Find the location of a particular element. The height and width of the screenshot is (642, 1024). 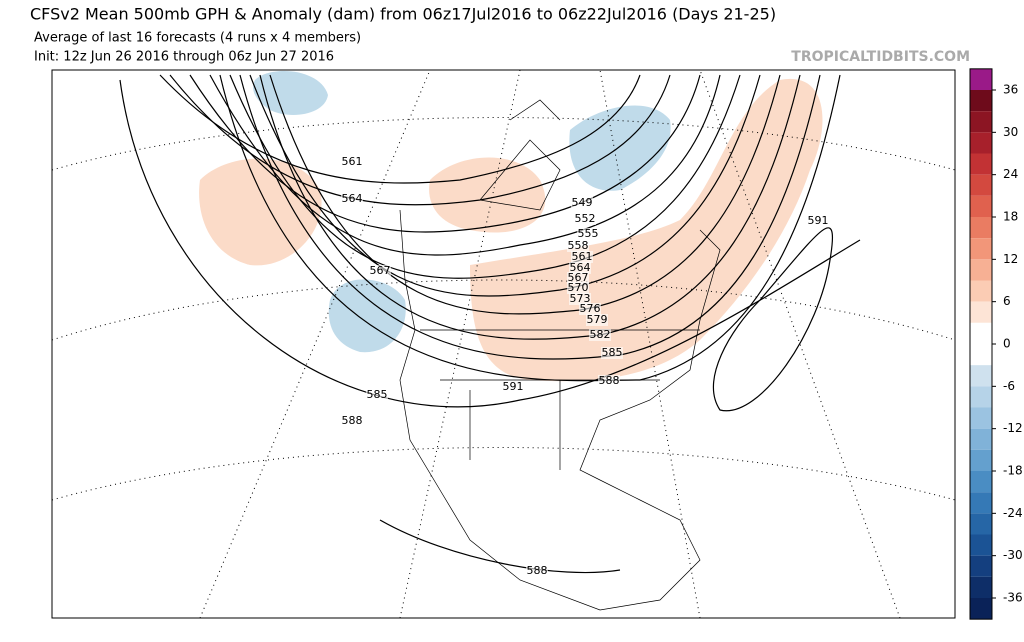

colorbar-label: -12 is located at coordinates (1013, 428).